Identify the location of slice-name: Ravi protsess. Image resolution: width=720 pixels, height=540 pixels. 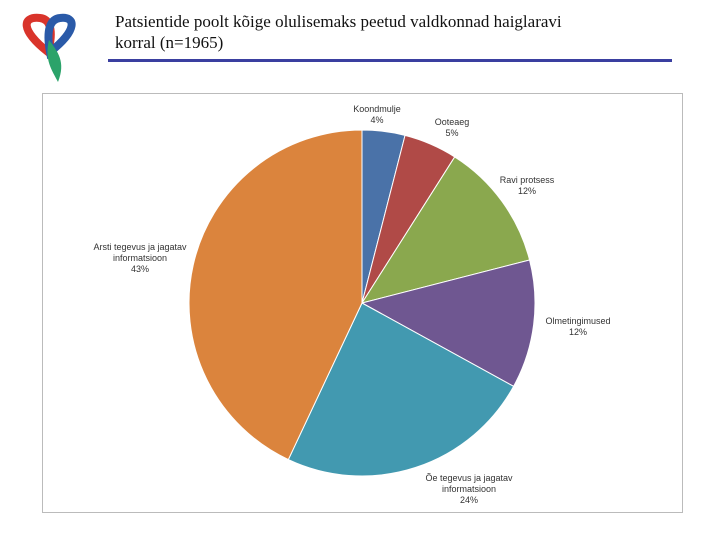
(527, 180).